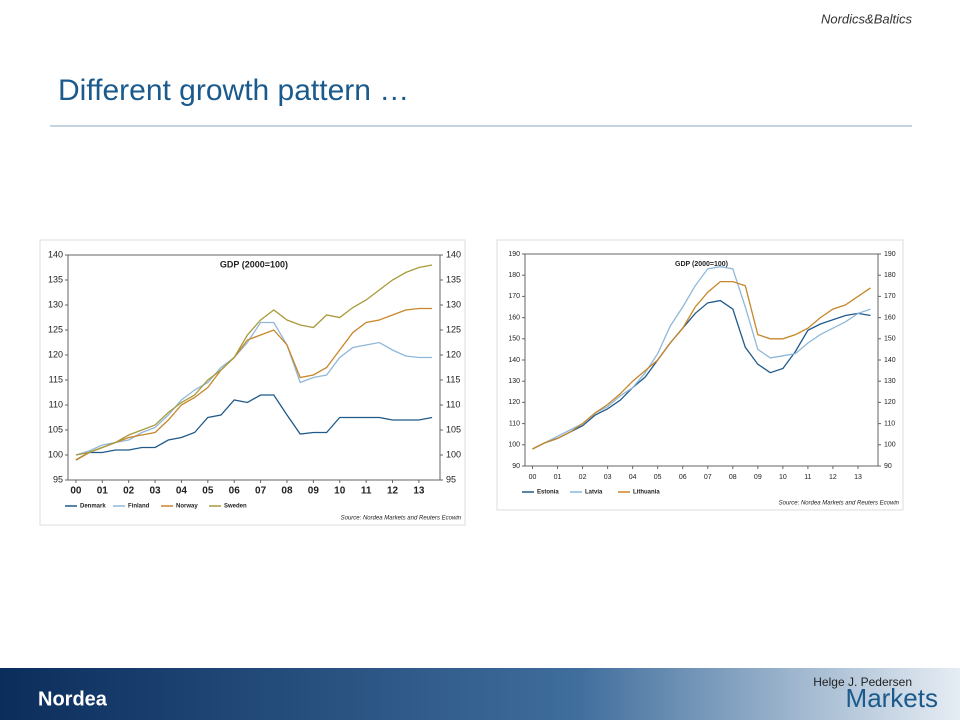 The height and width of the screenshot is (725, 960). Describe the element at coordinates (646, 493) in the screenshot. I see `legend-label: Lithuania` at that location.